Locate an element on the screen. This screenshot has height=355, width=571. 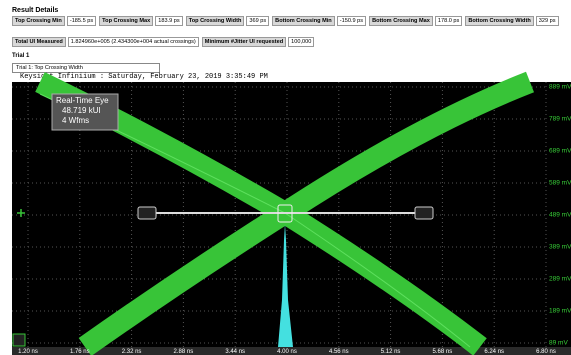
y-label: 289 mV is located at coordinates (560, 279).